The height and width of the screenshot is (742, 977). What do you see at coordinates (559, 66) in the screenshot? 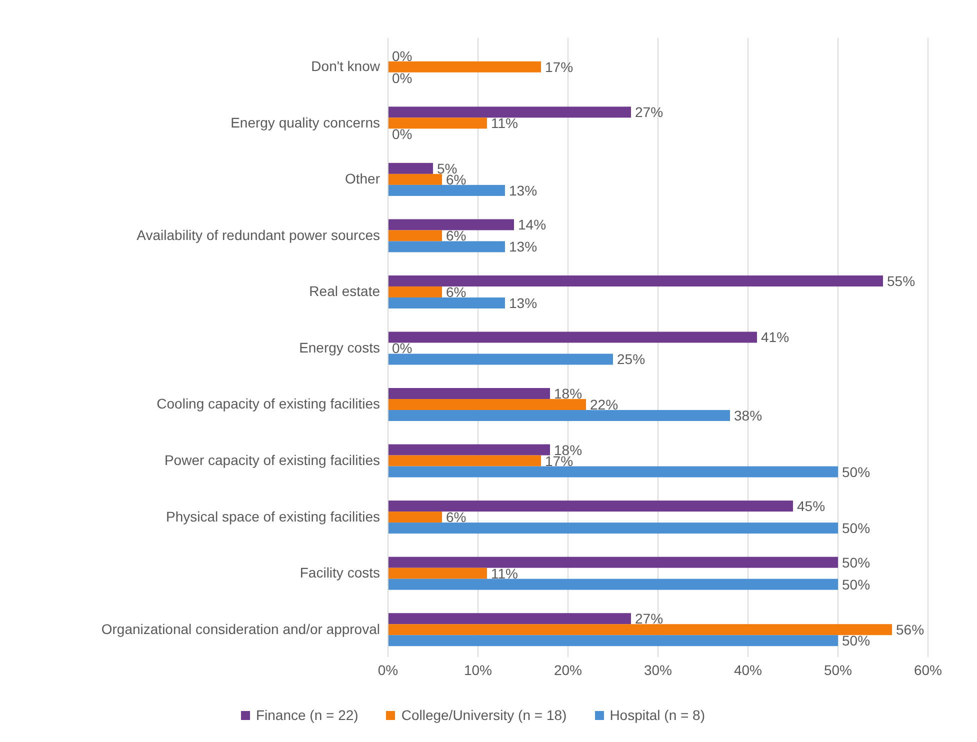
I see `data-label: 17%` at bounding box center [559, 66].